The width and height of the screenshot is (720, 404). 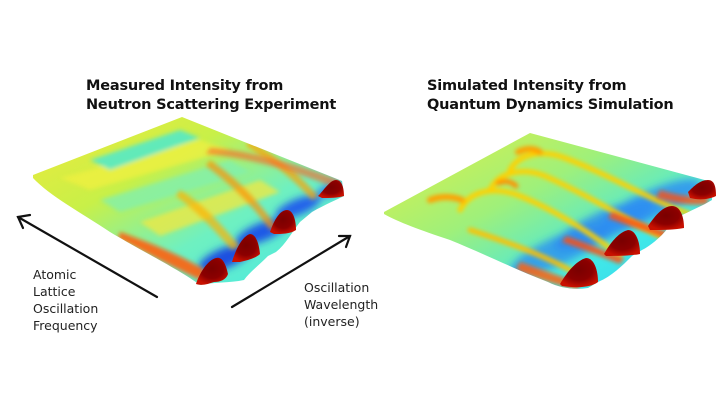 I want to click on frequency-axis-label: Atomic Lattice Oscillation Frequency, so click(x=65, y=300).